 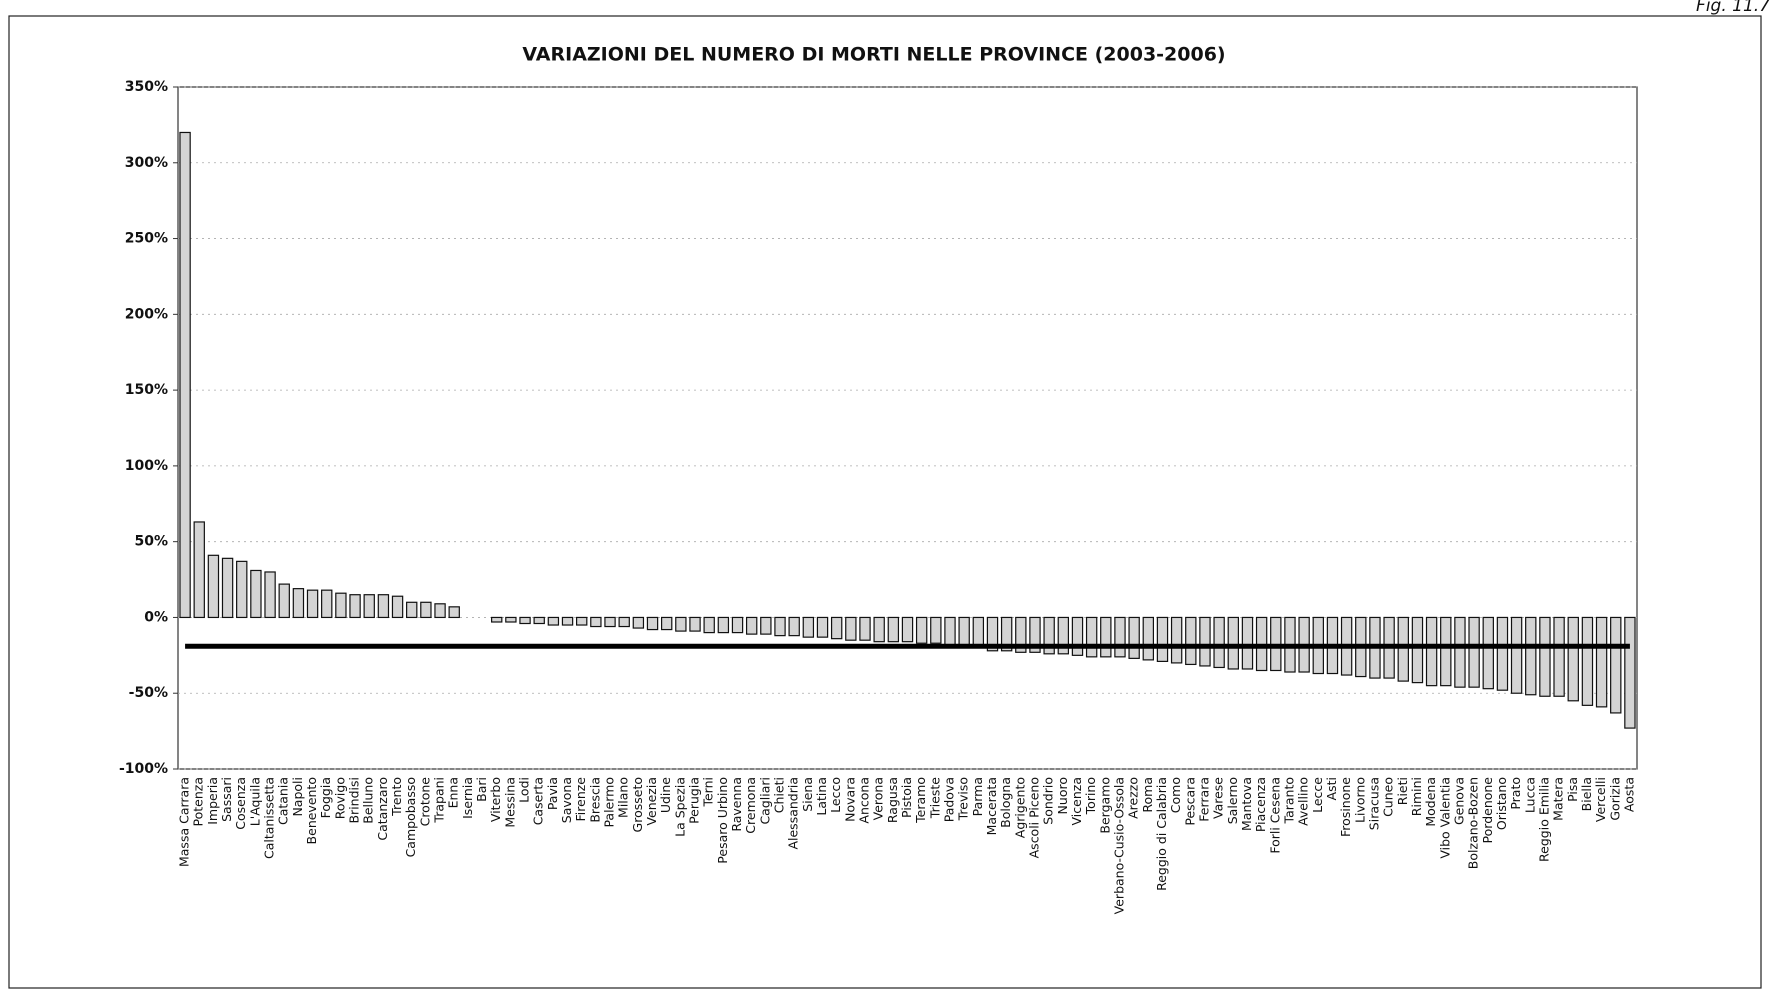 I want to click on x-tick-label: Imperia, so click(x=212, y=801).